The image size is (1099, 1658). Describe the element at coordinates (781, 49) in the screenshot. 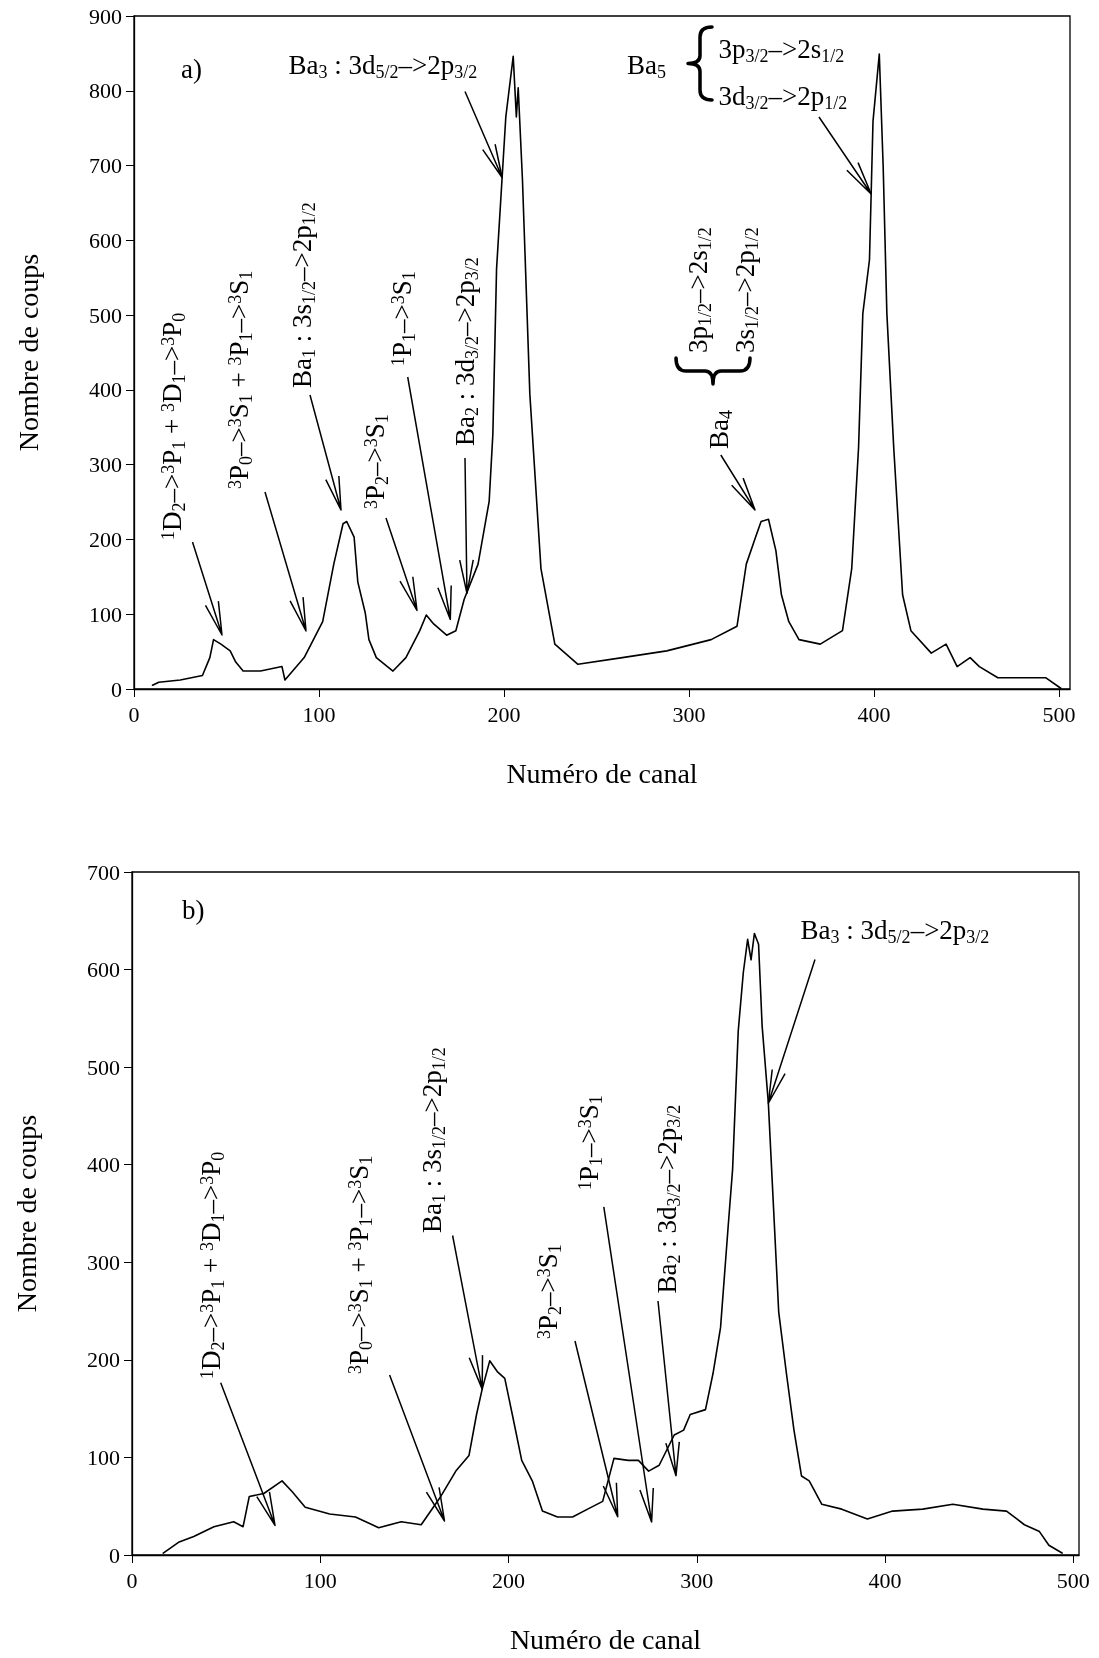

I see `annotation: 3p$_{3/2}$–>2s$_{1/2}$` at that location.